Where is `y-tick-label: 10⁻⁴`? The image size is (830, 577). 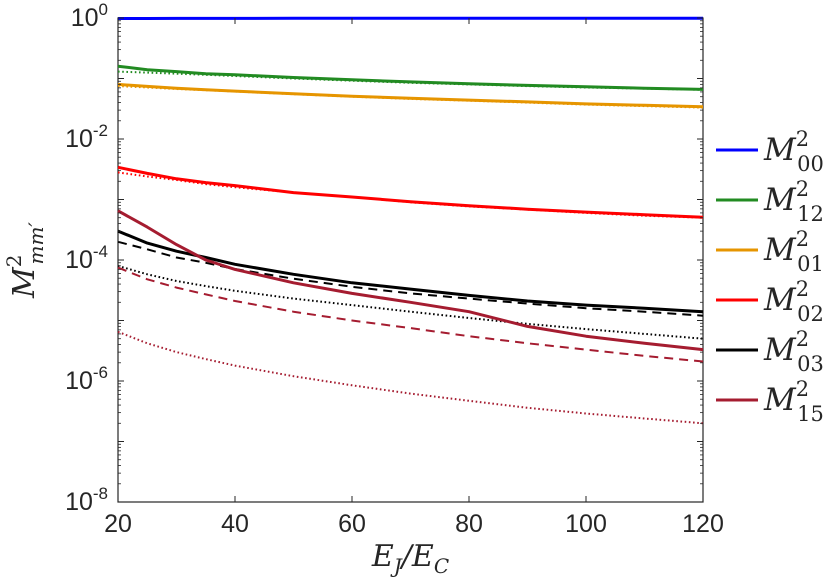
y-tick-label: 10⁻⁴ is located at coordinates (86, 258).